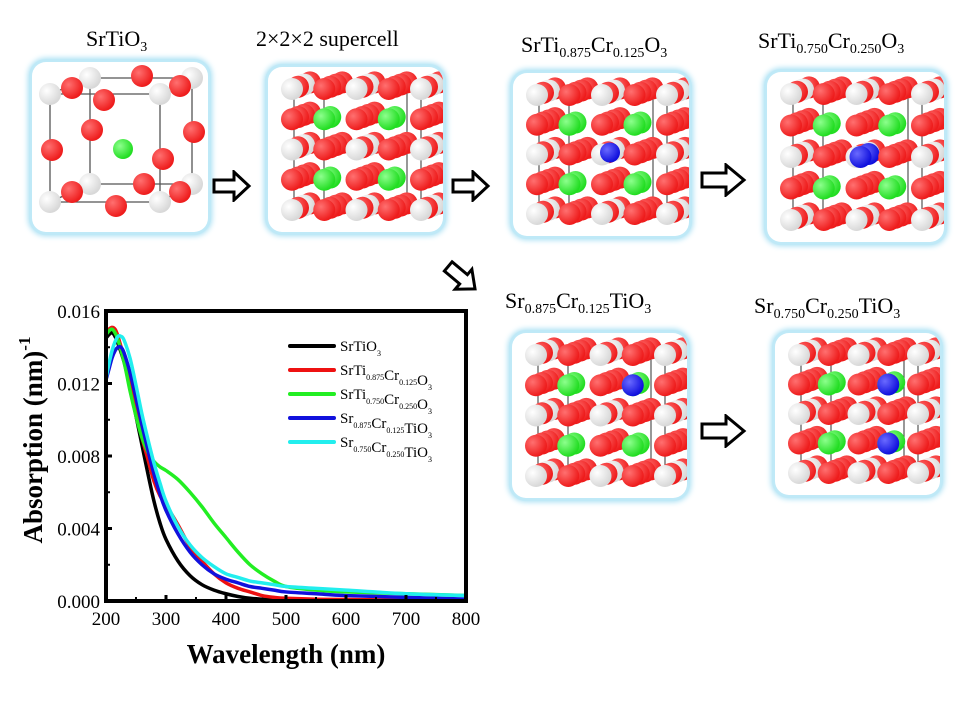 This screenshot has height=720, width=960. What do you see at coordinates (78, 602) in the screenshot?
I see `y-tick-label: 0.000` at bounding box center [78, 602].